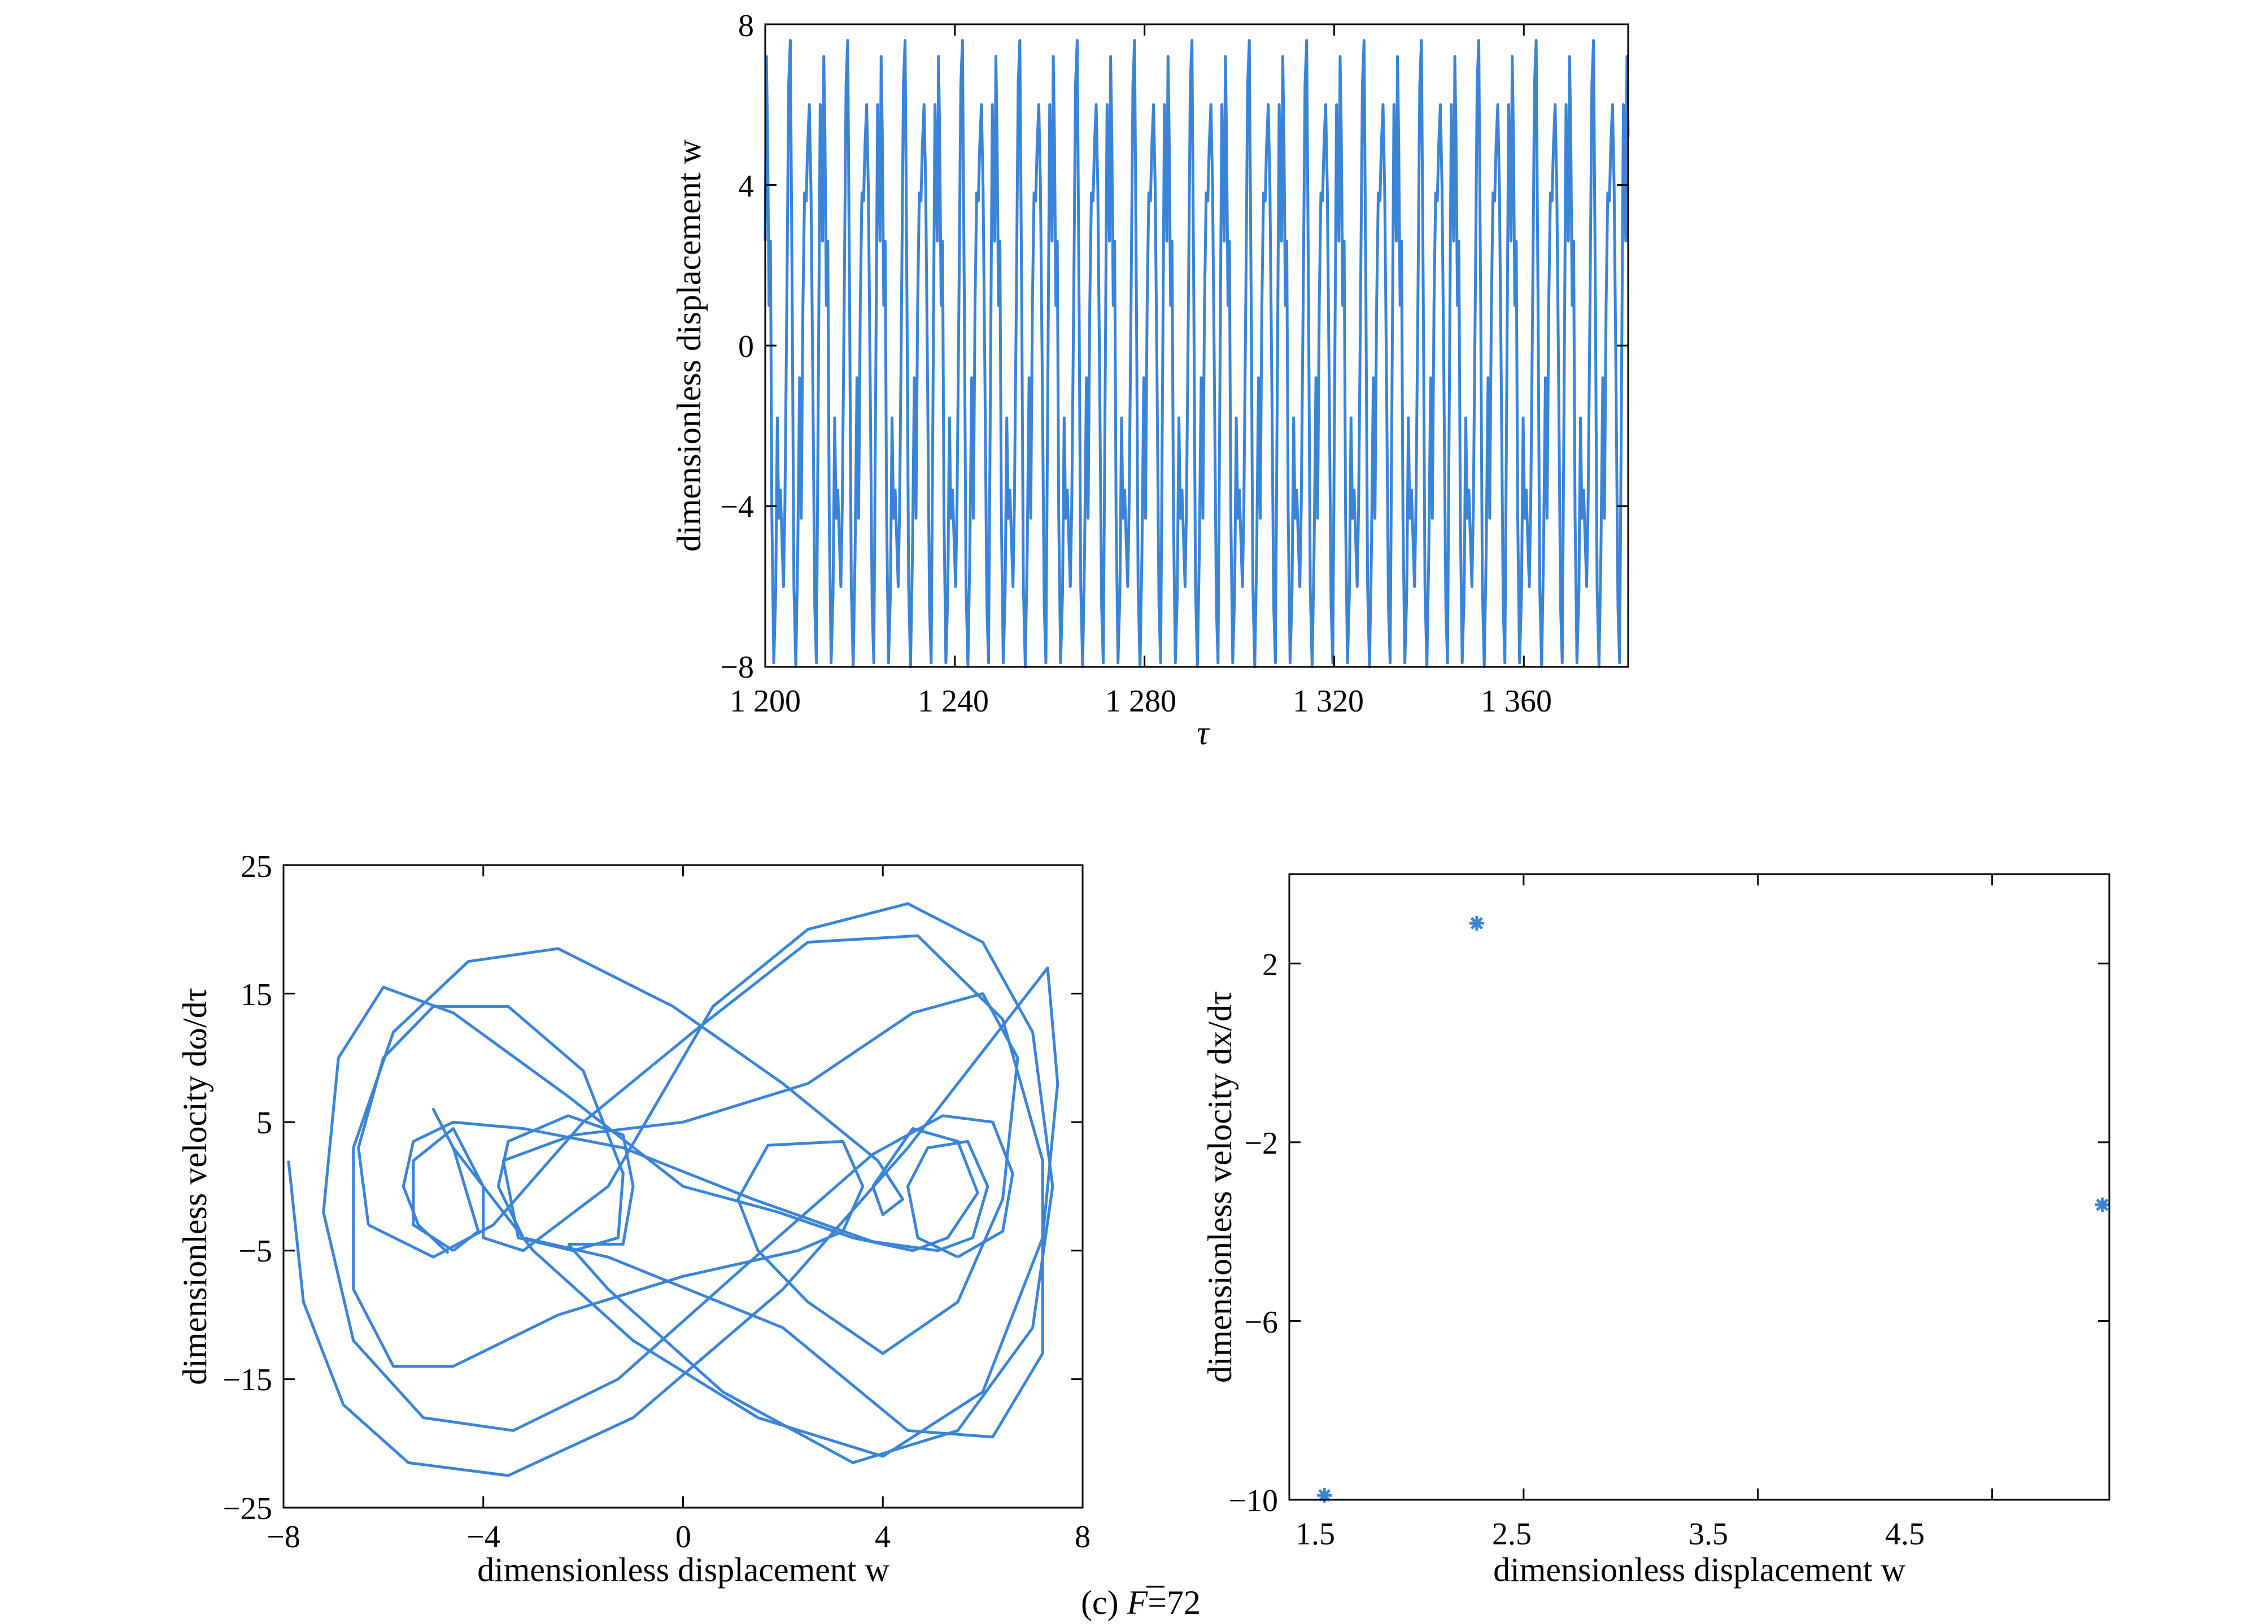  Describe the element at coordinates (248, 1381) in the screenshot. I see `y-tick-label: −15` at that location.